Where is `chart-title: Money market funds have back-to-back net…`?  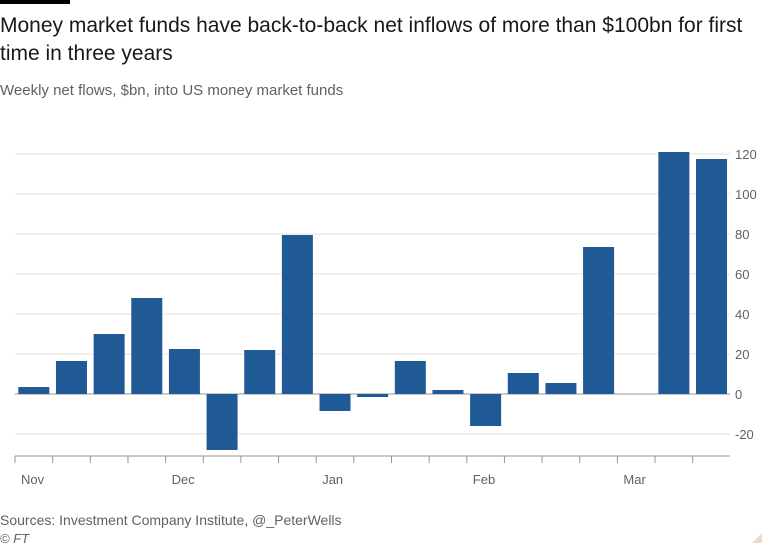
chart-title: Money market funds have back-to-back net… is located at coordinates (371, 39).